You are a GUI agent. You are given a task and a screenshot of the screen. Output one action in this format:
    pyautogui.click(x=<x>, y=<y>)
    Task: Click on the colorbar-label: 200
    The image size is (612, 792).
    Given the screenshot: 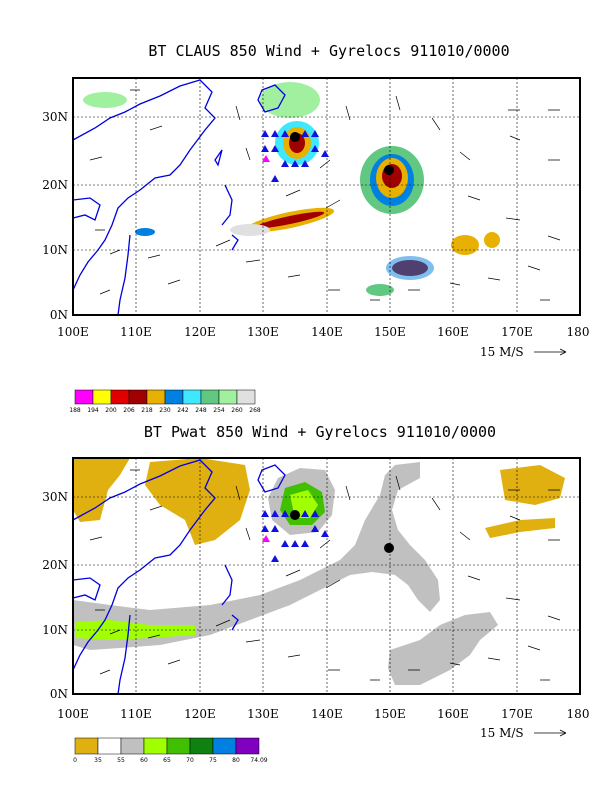 What is the action you would take?
    pyautogui.click(x=111, y=410)
    